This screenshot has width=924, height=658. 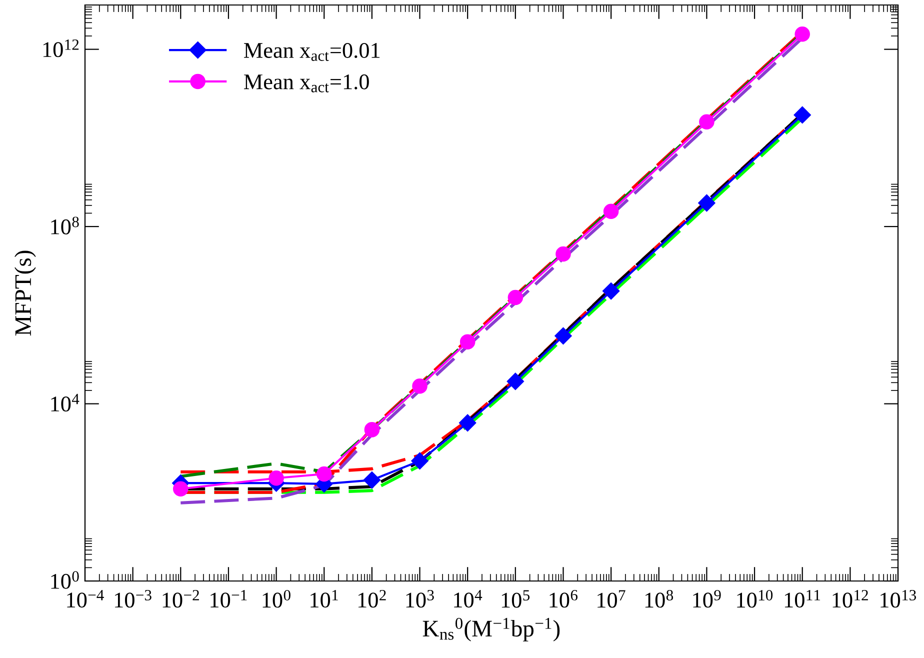 What do you see at coordinates (312, 51) in the screenshot?
I see `legend-label: Mean x$_{act}$=0.01` at bounding box center [312, 51].